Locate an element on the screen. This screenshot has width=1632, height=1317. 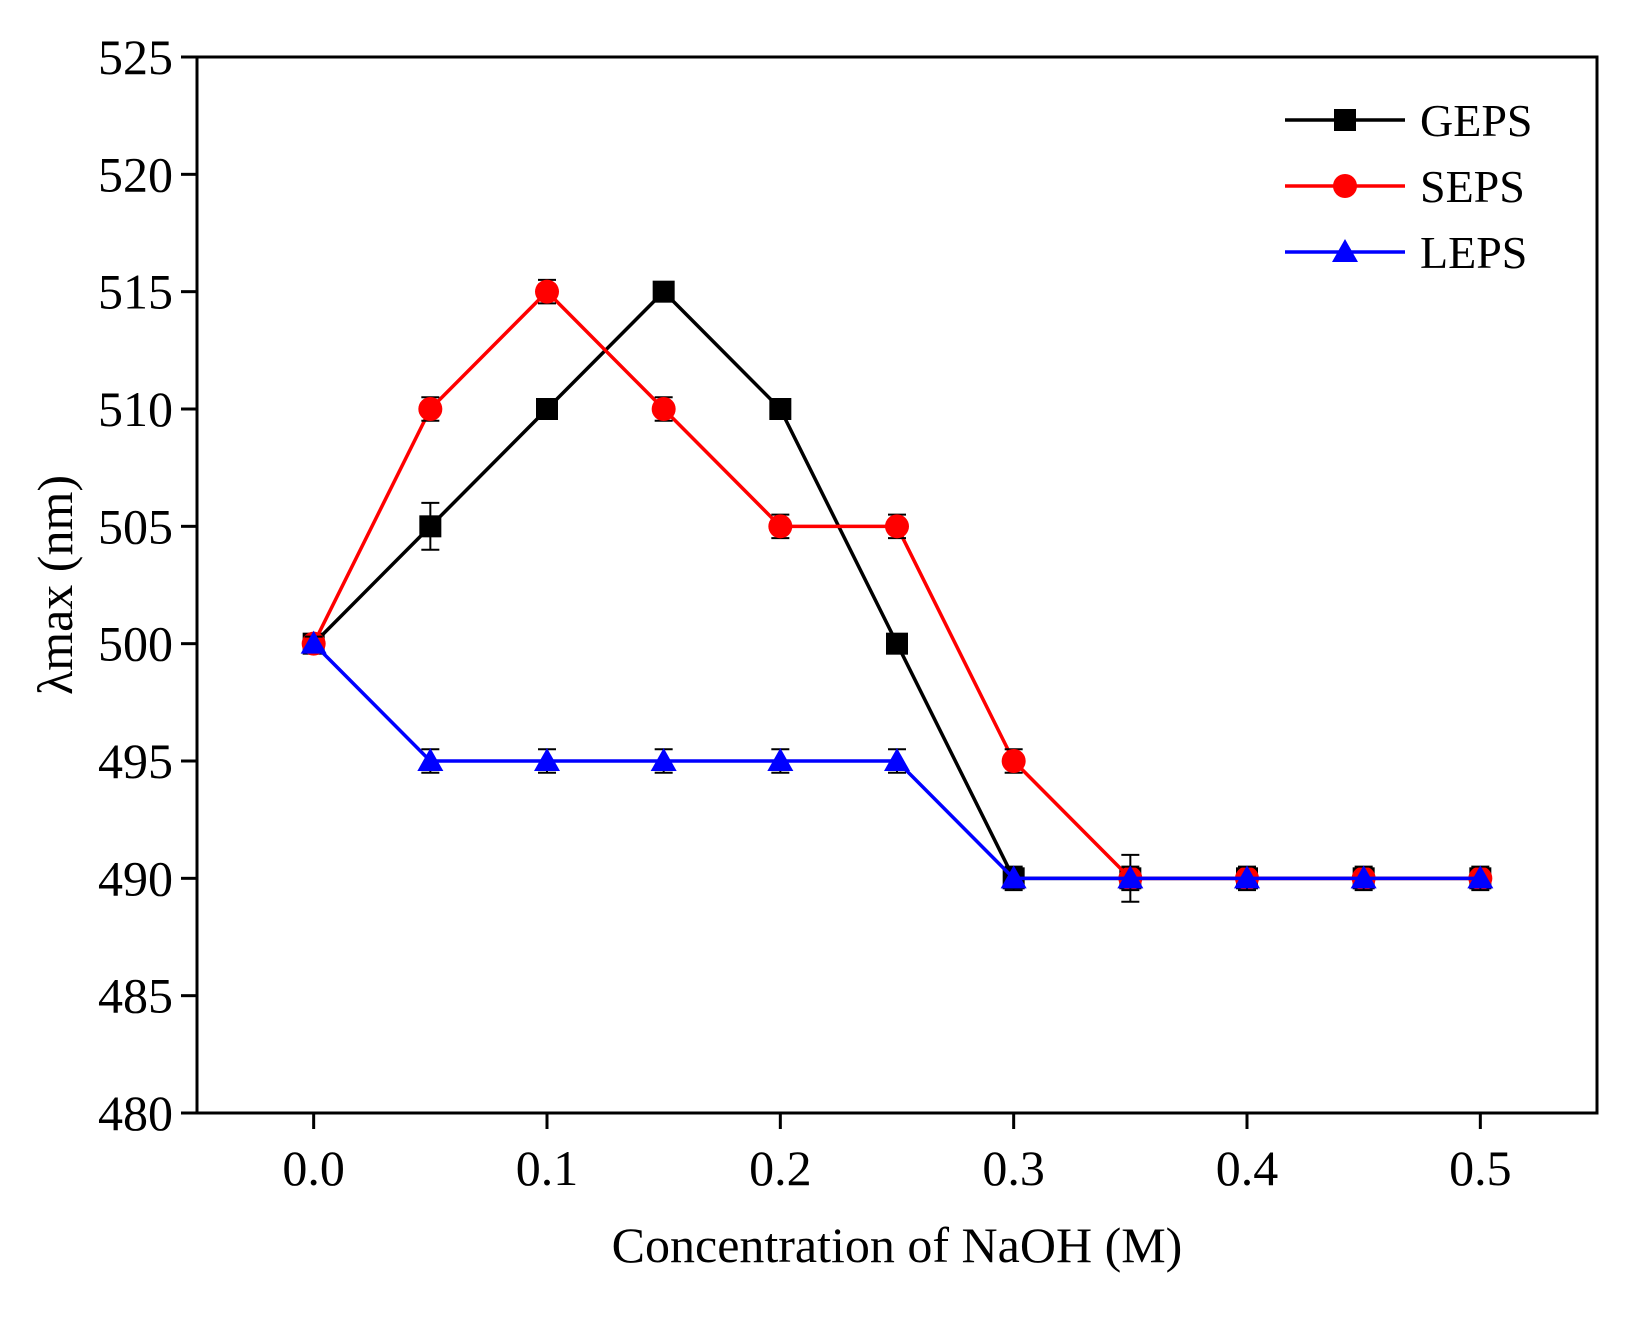
y-tick-label: 510 is located at coordinates (135, 409).